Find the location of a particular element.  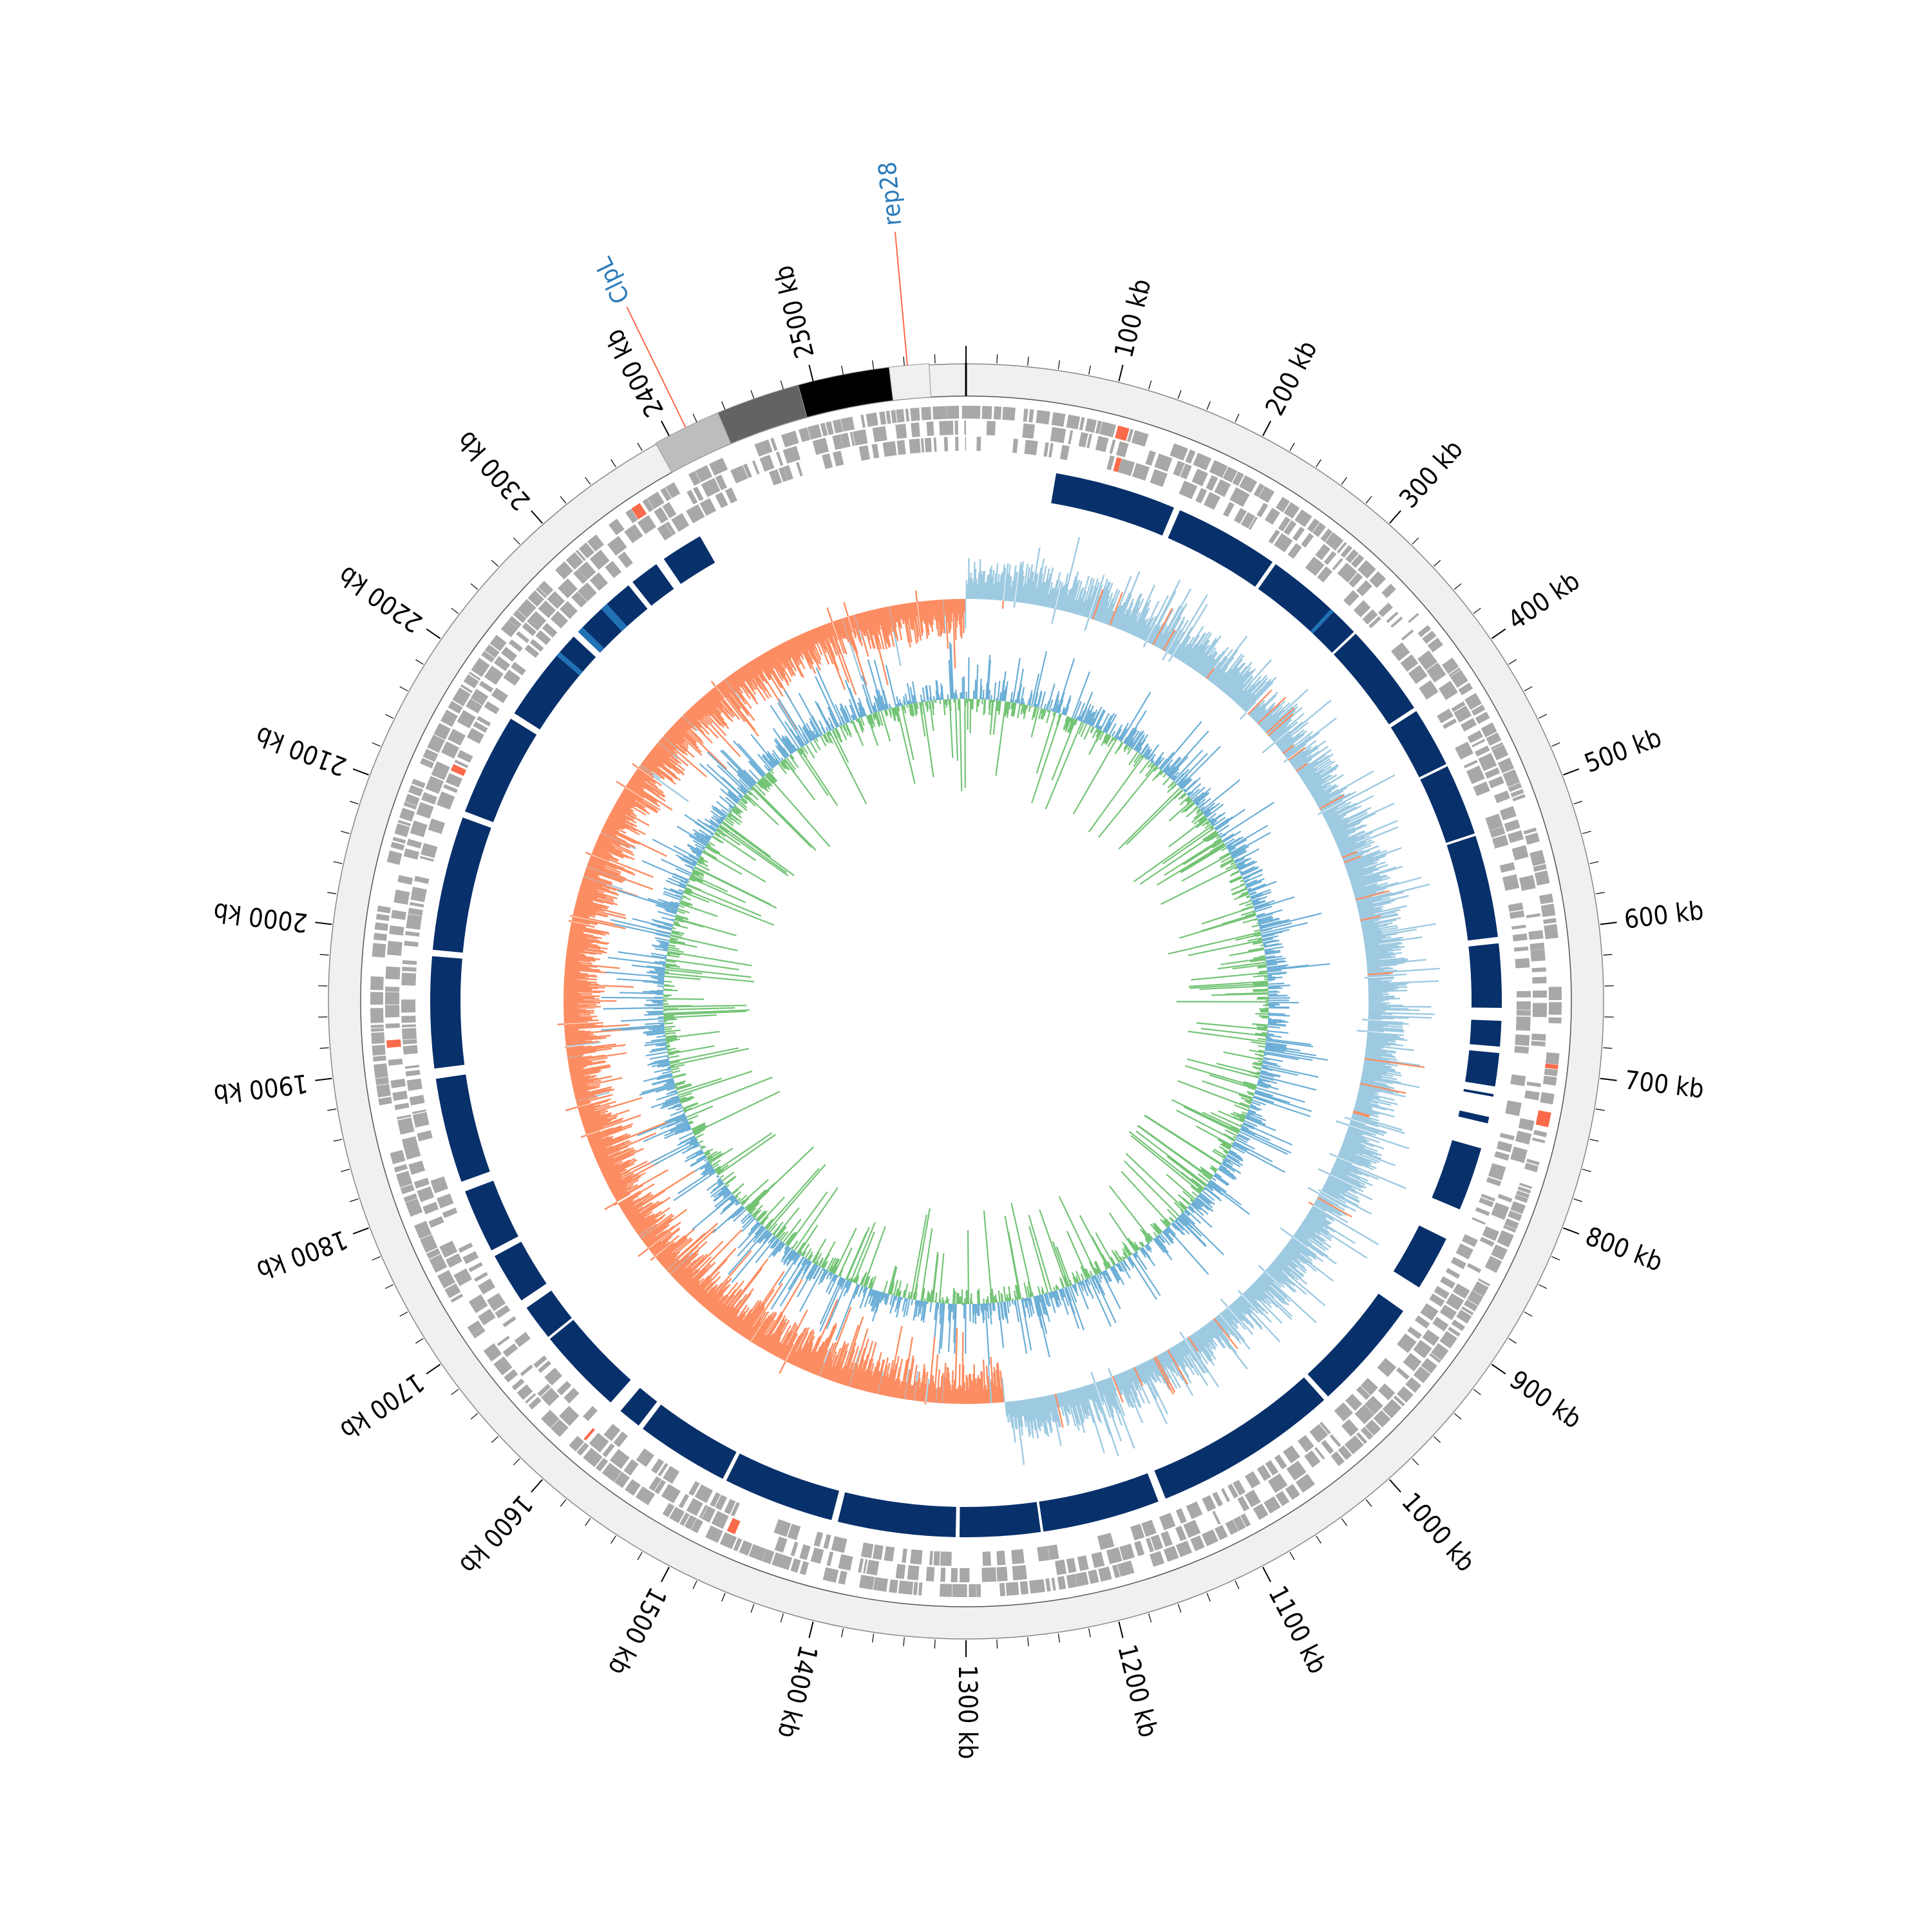

tick-label-1900: 1900 kb is located at coordinates (261, 1088).